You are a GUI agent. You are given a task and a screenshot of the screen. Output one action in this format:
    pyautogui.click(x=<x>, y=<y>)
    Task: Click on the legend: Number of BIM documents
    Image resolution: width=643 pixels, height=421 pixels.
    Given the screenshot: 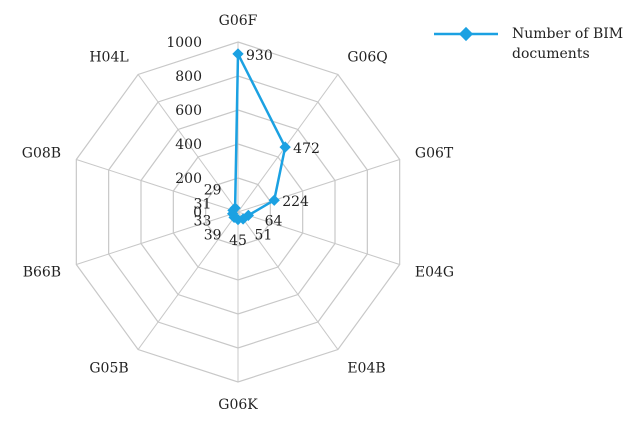 What is the action you would take?
    pyautogui.click(x=528, y=44)
    